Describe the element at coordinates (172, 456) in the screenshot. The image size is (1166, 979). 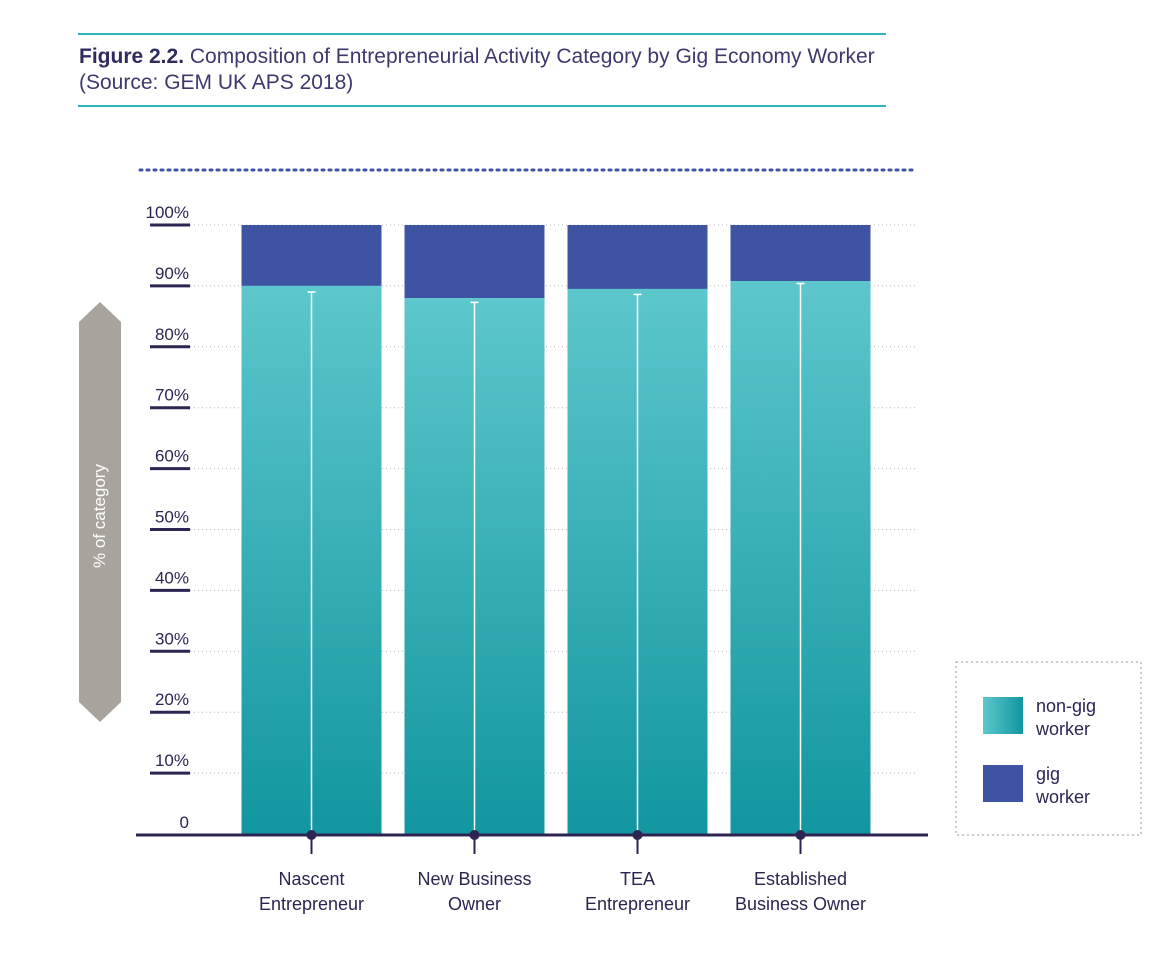
I see `y-tick-label: 60%` at that location.